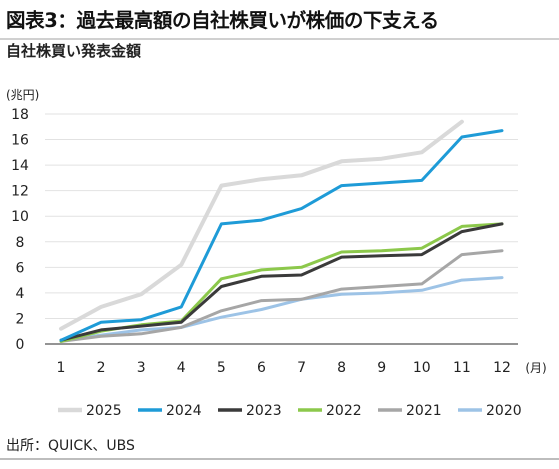 The height and width of the screenshot is (469, 559). I want to click on y-tick-label: 18, so click(20, 115).